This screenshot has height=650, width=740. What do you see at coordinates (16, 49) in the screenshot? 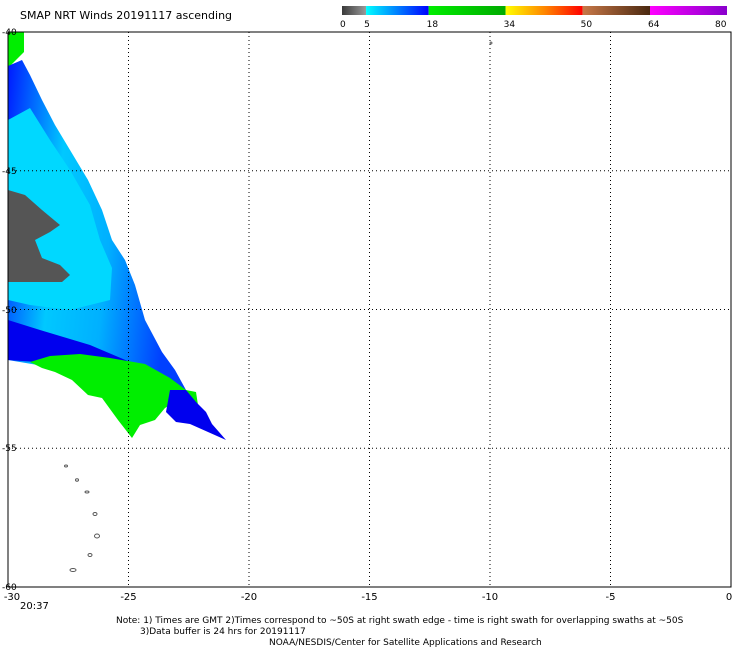
I see `swath-green-top` at bounding box center [16, 49].